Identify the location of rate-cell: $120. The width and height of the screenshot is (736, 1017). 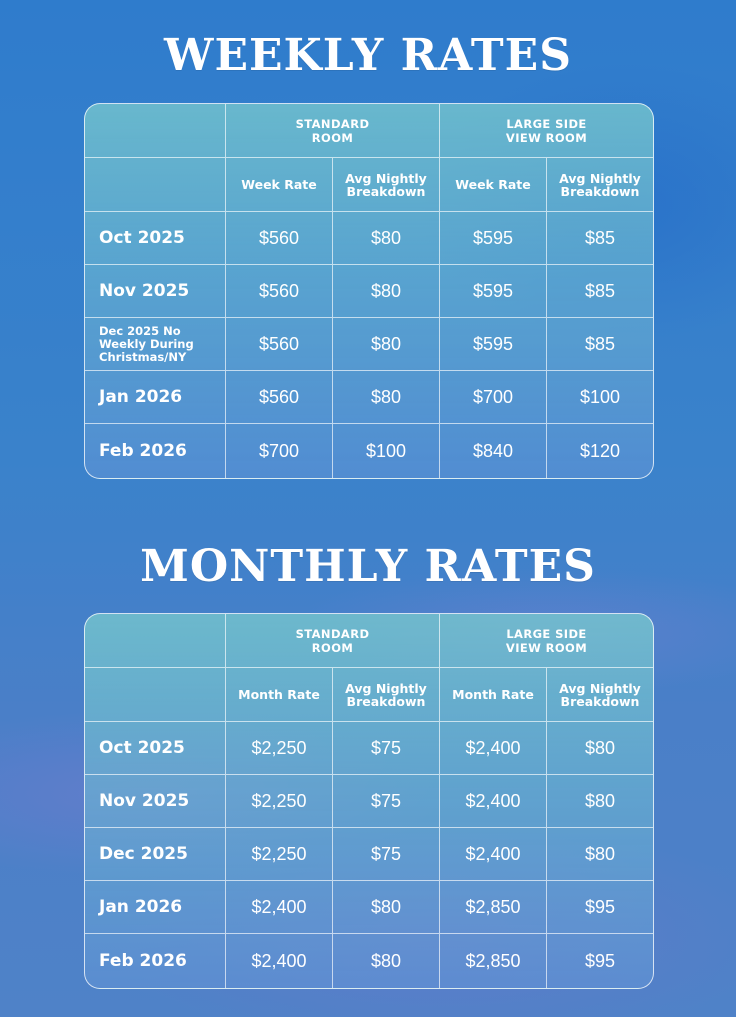
(600, 450).